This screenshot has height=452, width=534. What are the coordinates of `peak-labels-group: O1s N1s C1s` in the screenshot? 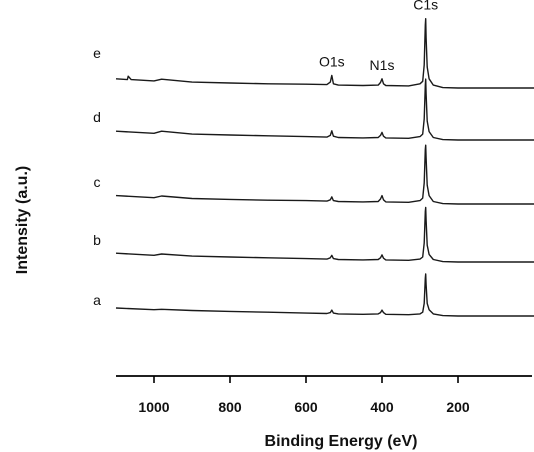 It's located at (378, 36).